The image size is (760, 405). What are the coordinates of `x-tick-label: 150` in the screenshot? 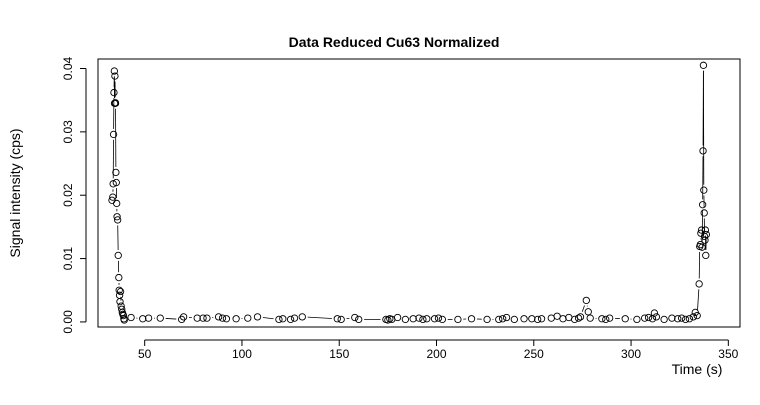 It's located at (339, 354).